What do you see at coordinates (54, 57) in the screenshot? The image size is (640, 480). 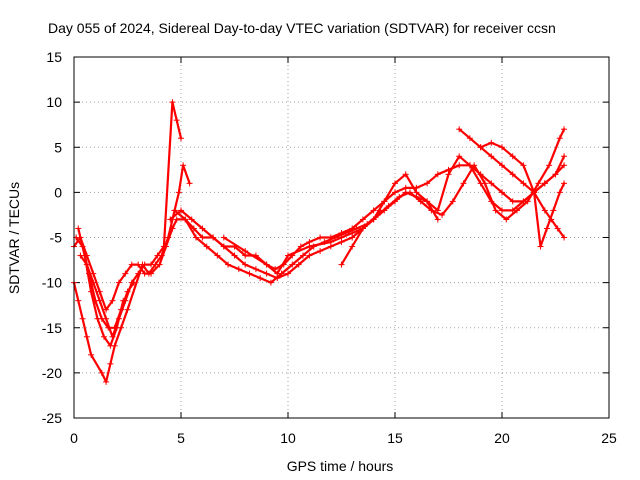 I see `y-tick-label: 15` at bounding box center [54, 57].